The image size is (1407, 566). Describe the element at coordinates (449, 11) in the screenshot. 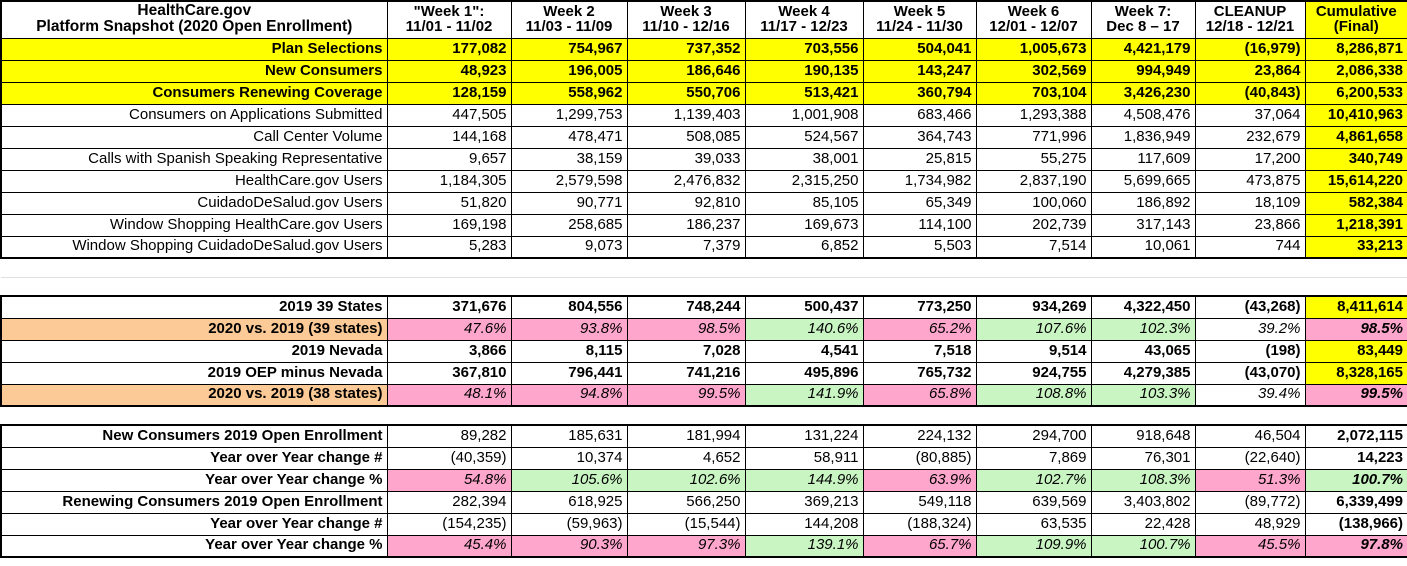

I see `header-col-week1-line1: "Week 1":` at that location.